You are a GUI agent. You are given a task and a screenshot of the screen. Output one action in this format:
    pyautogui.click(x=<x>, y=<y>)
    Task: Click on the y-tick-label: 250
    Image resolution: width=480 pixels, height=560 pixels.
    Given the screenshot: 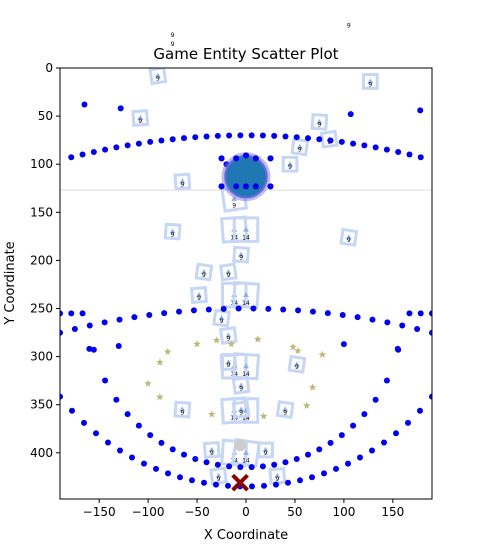 What is the action you would take?
    pyautogui.click(x=41, y=309)
    